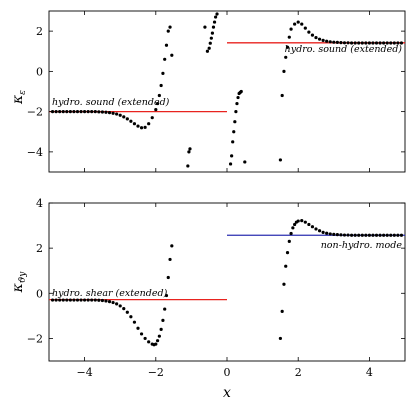 The width and height of the screenshot is (415, 408). I want to click on y-tick-label: 2, so click(39, 31).